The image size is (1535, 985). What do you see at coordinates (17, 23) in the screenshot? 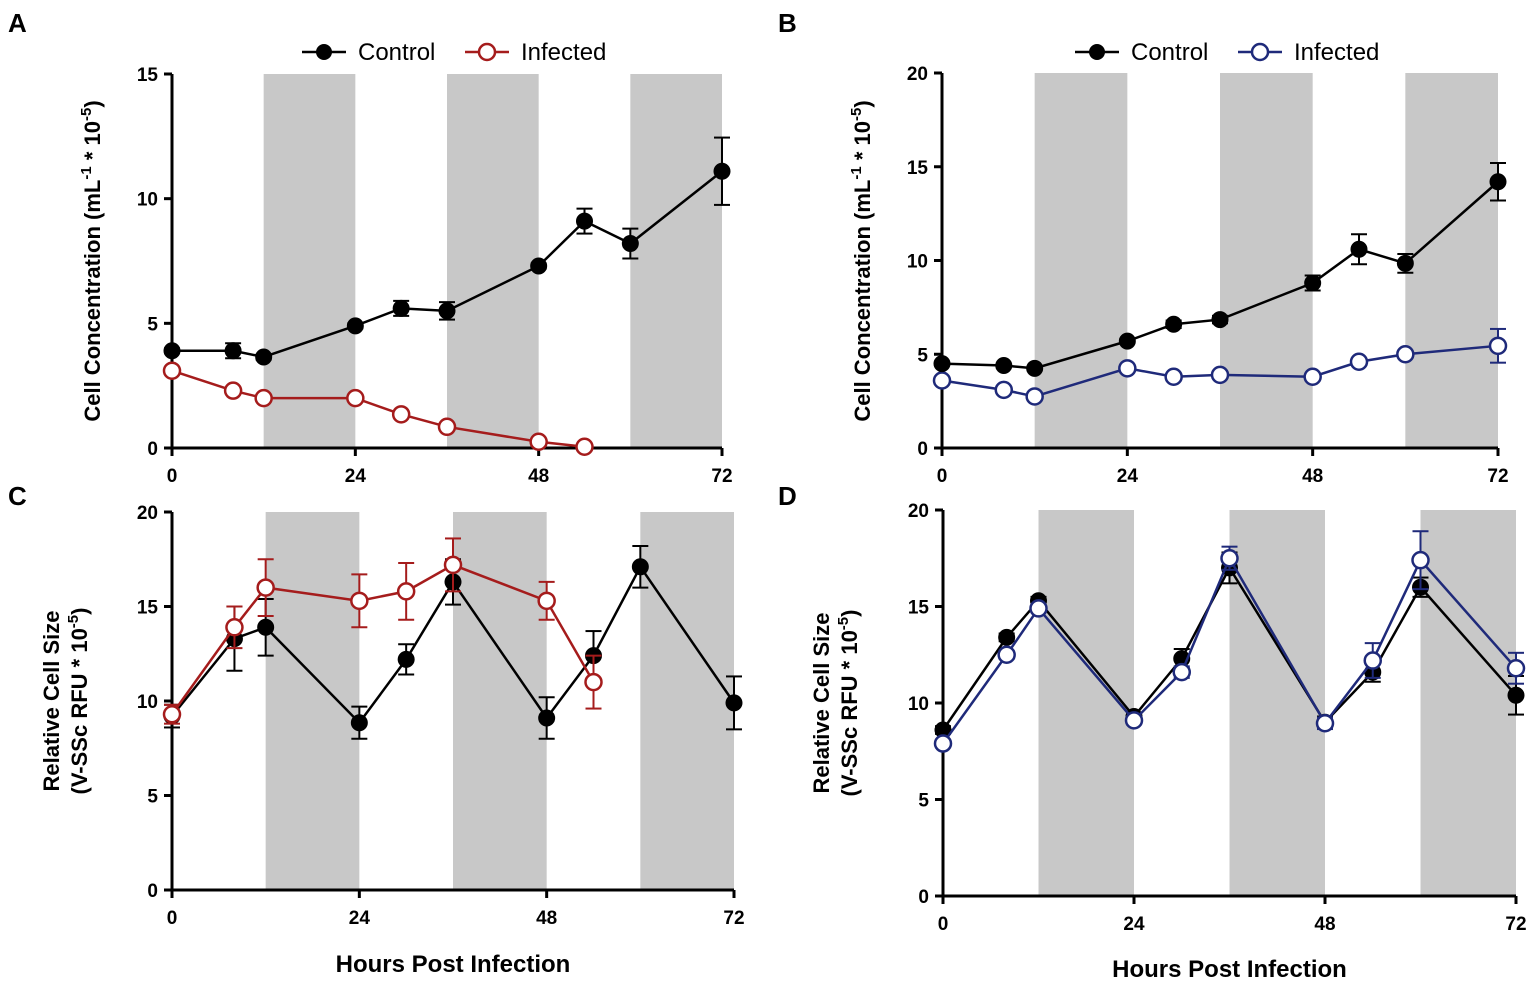
I see `panel-label: A` at bounding box center [17, 23].